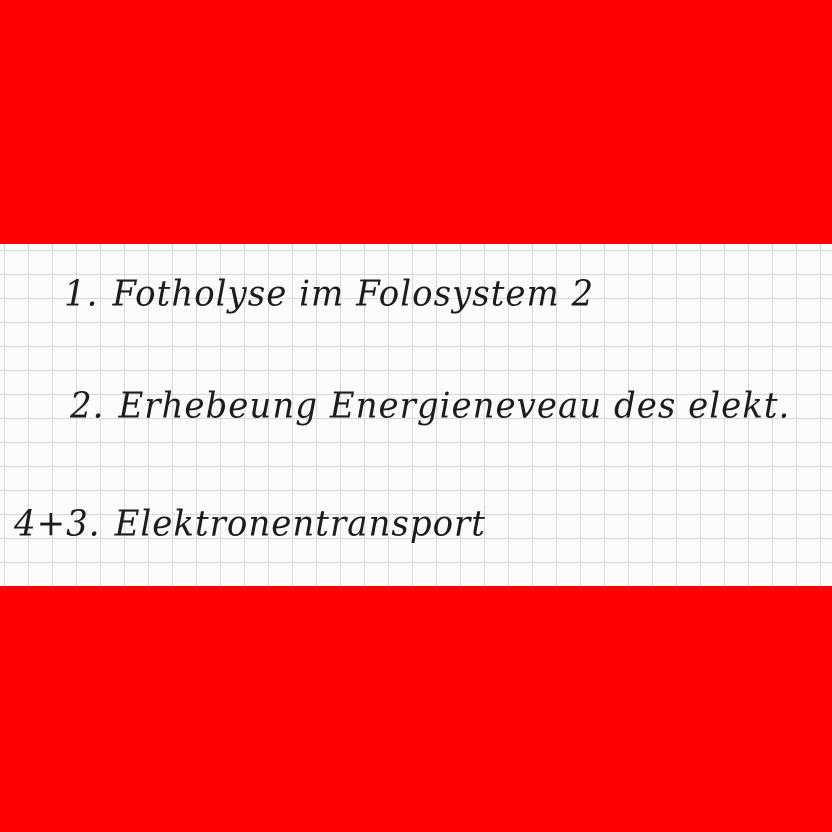 This screenshot has width=832, height=832. I want to click on note-number: 1., so click(81, 294).